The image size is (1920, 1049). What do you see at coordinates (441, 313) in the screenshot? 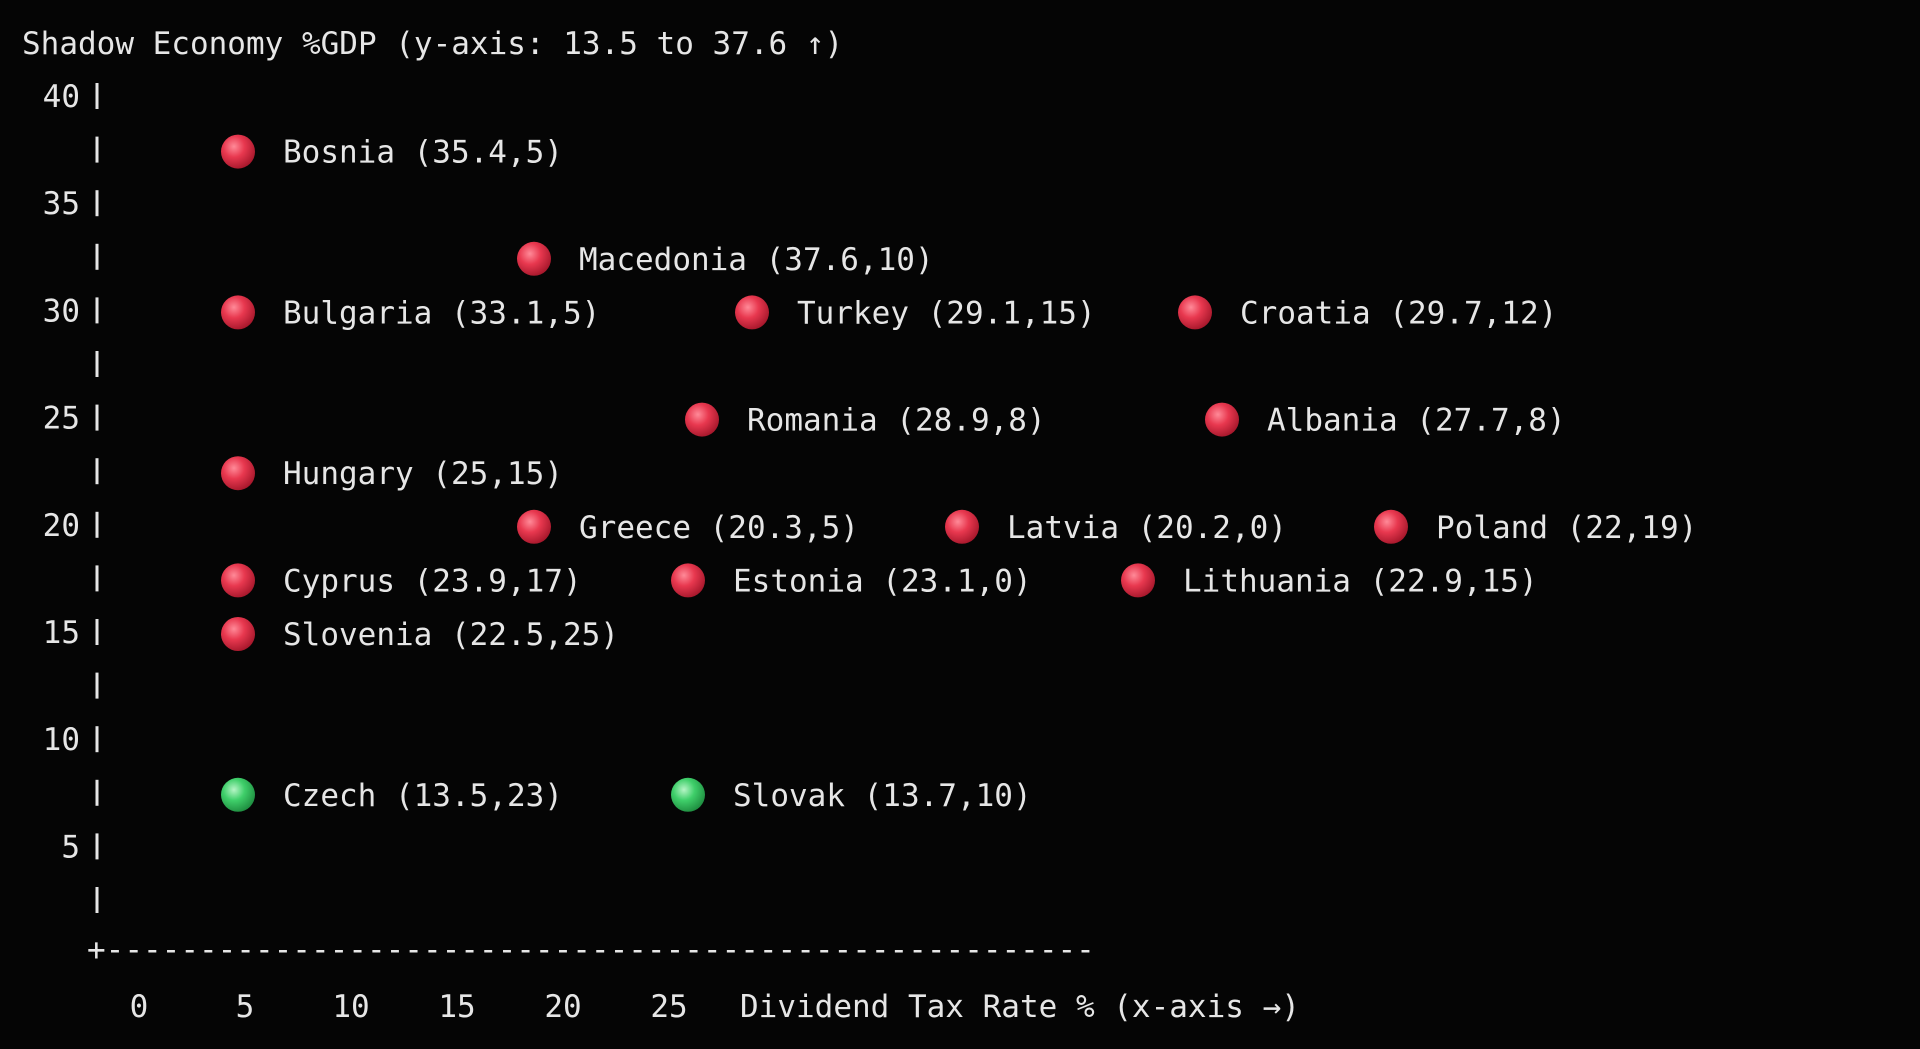
I see `point-label: Bulgaria (33.1,5)` at bounding box center [441, 313].